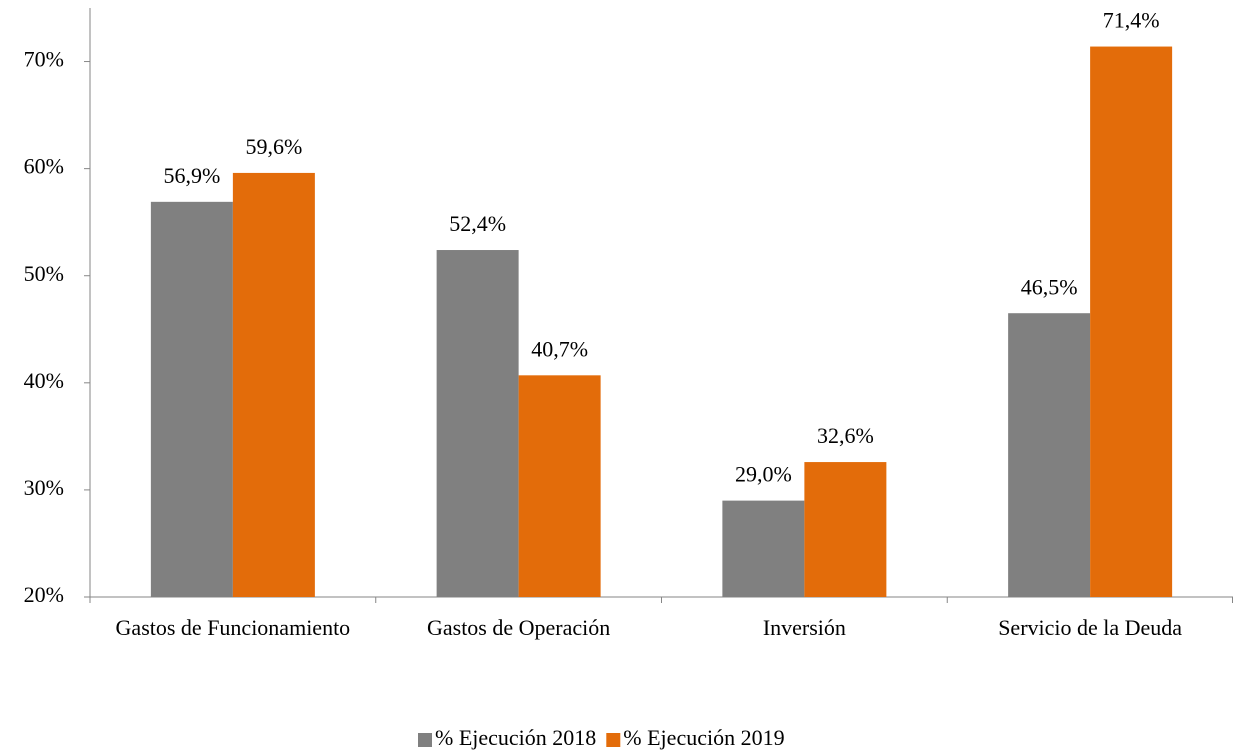 Image resolution: width=1233 pixels, height=753 pixels. Describe the element at coordinates (44, 59) in the screenshot. I see `y-tick-label: 70%` at that location.